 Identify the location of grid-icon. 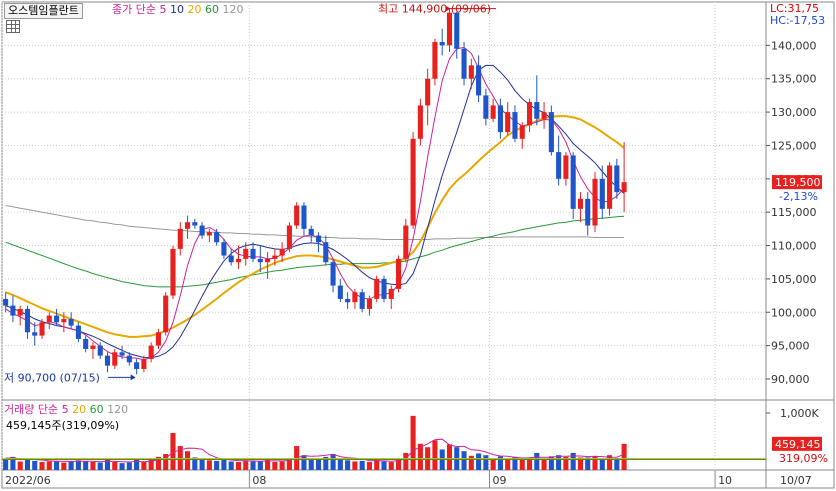
(13, 26).